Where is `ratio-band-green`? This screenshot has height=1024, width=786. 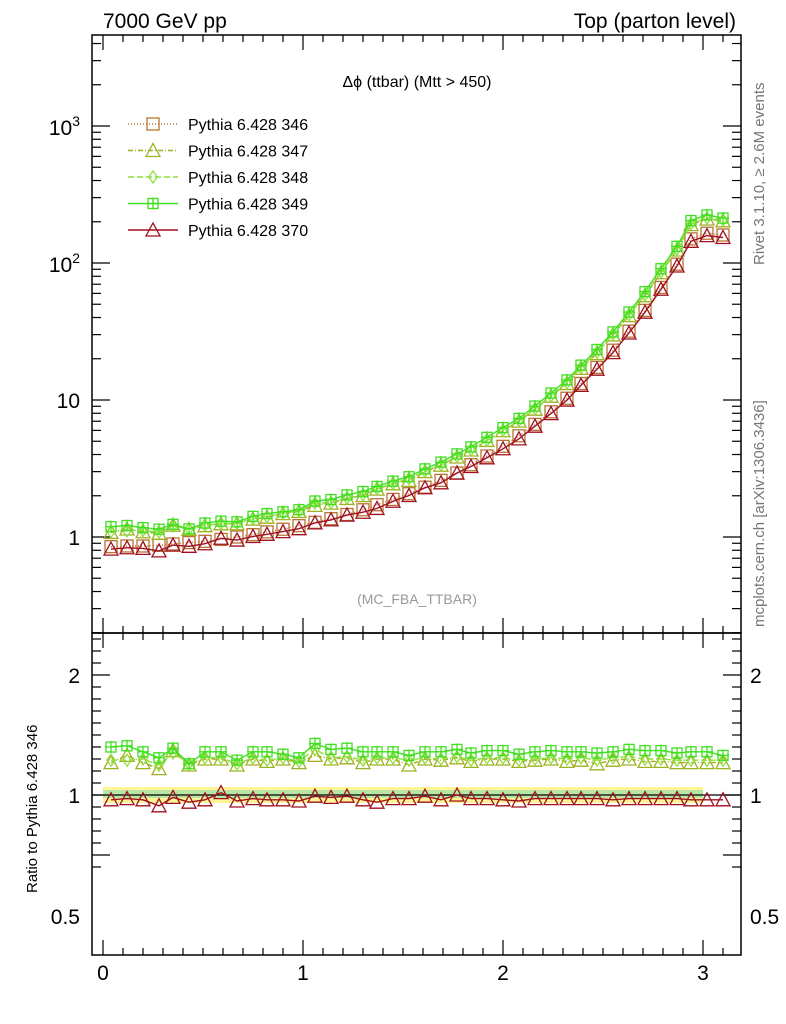 ratio-band-green is located at coordinates (403, 794).